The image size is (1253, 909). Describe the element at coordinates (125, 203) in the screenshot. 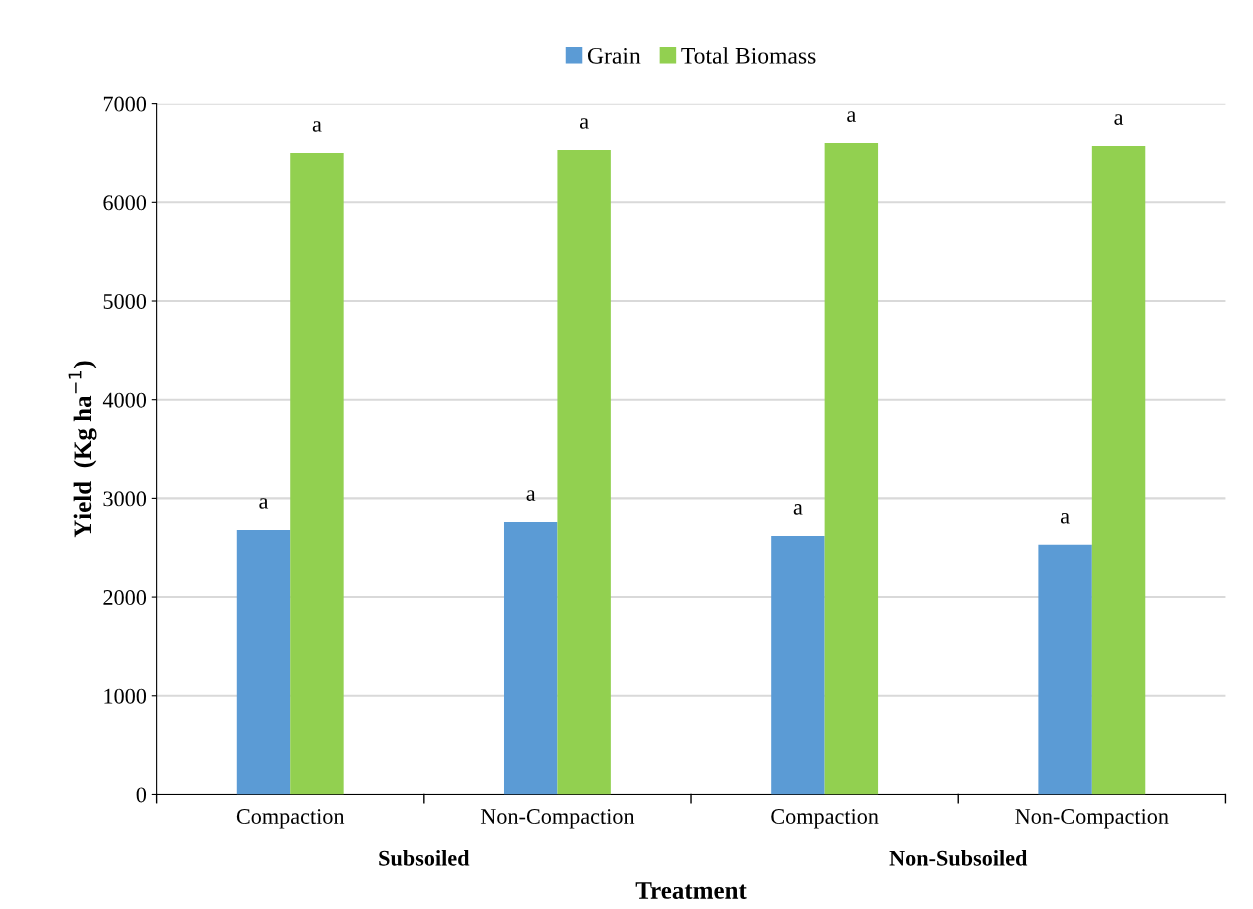

I see `y-tick-label: 6000` at that location.